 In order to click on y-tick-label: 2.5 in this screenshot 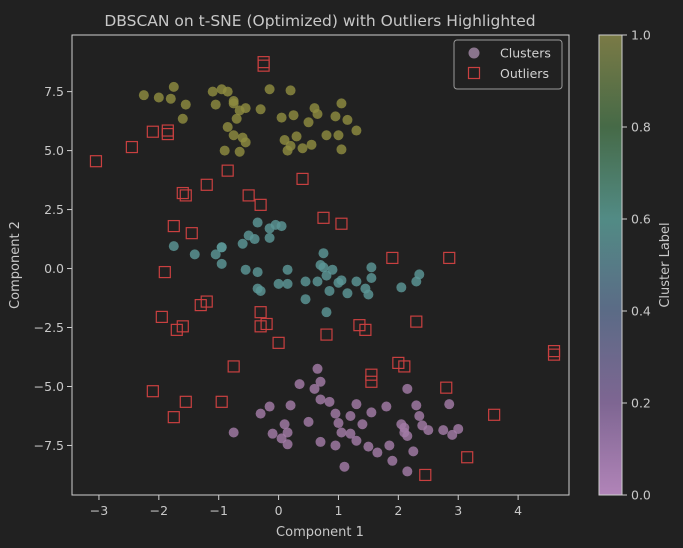, I will do `click(54, 209)`.